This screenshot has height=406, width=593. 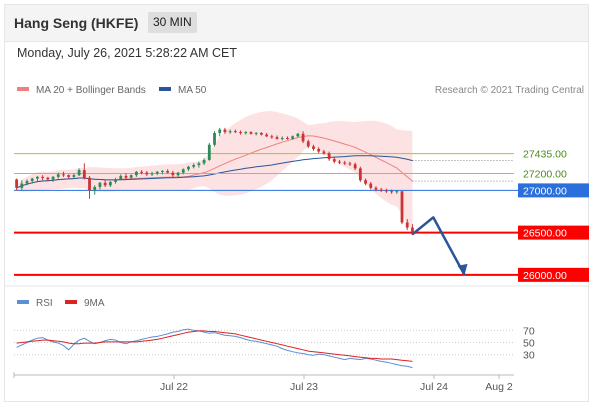 What do you see at coordinates (545, 155) in the screenshot?
I see `resistance-level-label: 27435.00` at bounding box center [545, 155].